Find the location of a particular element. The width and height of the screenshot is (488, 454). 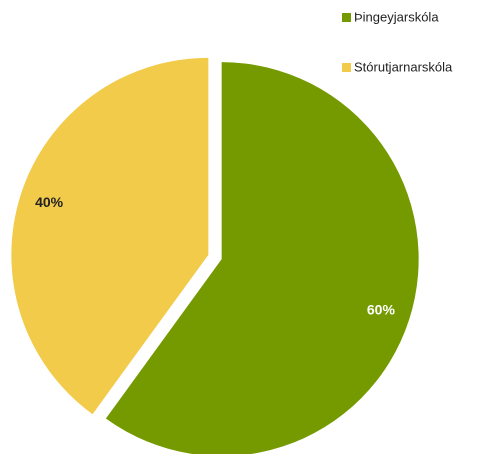

legend-label: Stórutjarnarskóla is located at coordinates (403, 66).